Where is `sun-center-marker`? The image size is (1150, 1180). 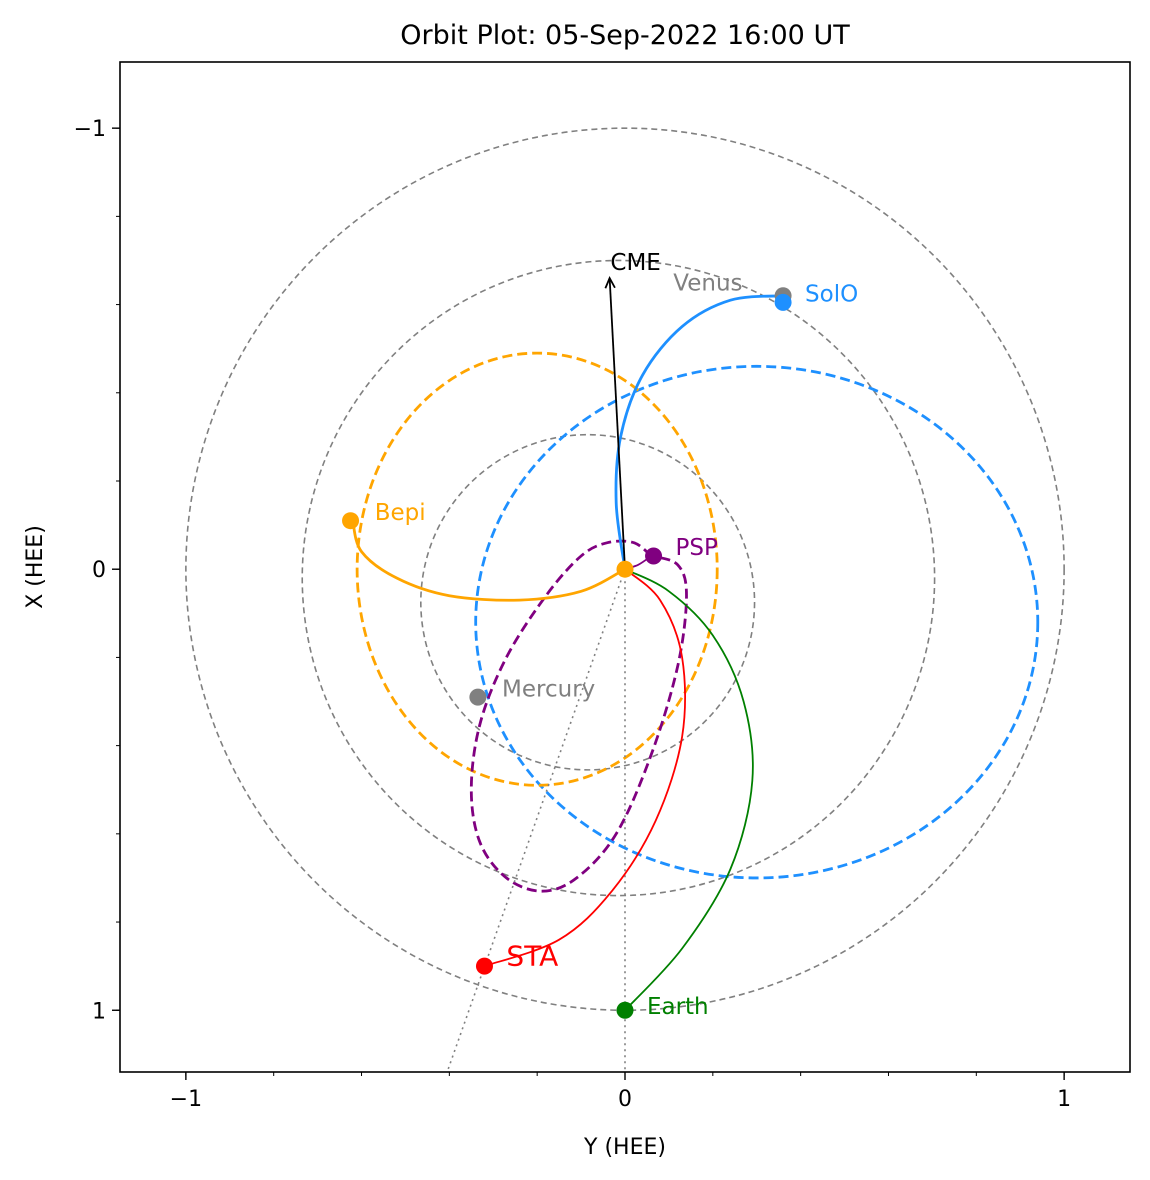 sun-center-marker is located at coordinates (625, 569).